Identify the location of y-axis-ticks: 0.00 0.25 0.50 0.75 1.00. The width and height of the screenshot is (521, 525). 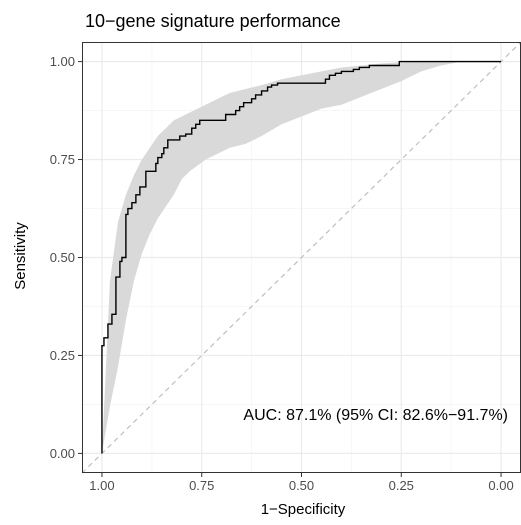
(66, 257).